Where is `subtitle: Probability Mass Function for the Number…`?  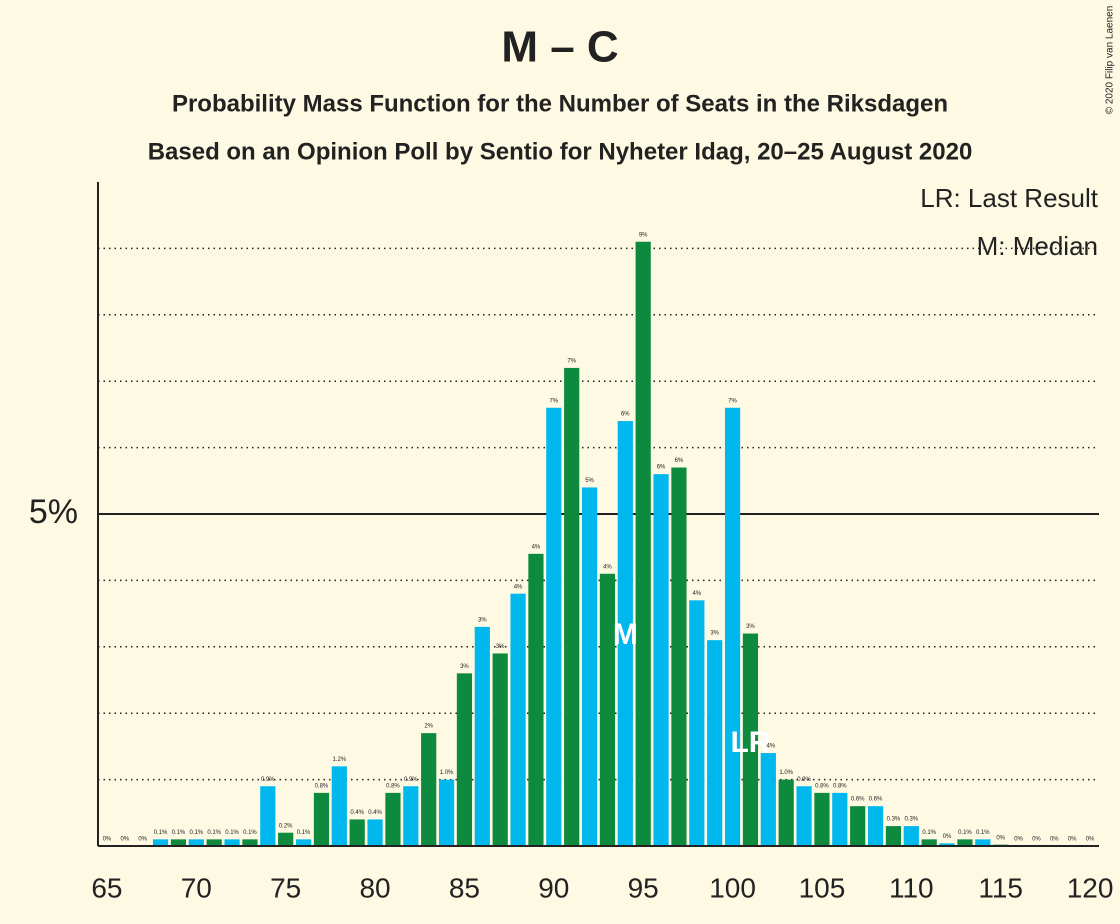
subtitle: Probability Mass Function for the Number… is located at coordinates (560, 103).